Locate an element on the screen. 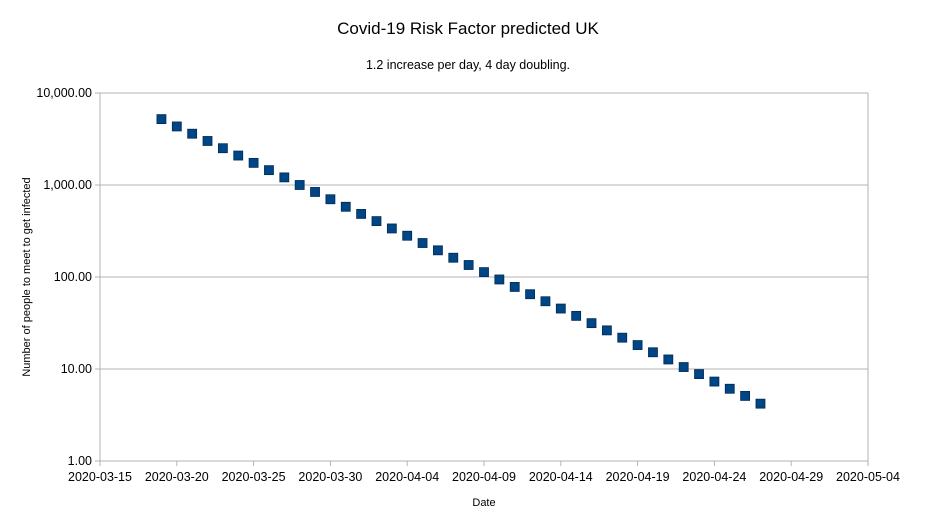 The height and width of the screenshot is (526, 936). x-tick-label: 2020-05-04 is located at coordinates (868, 477).